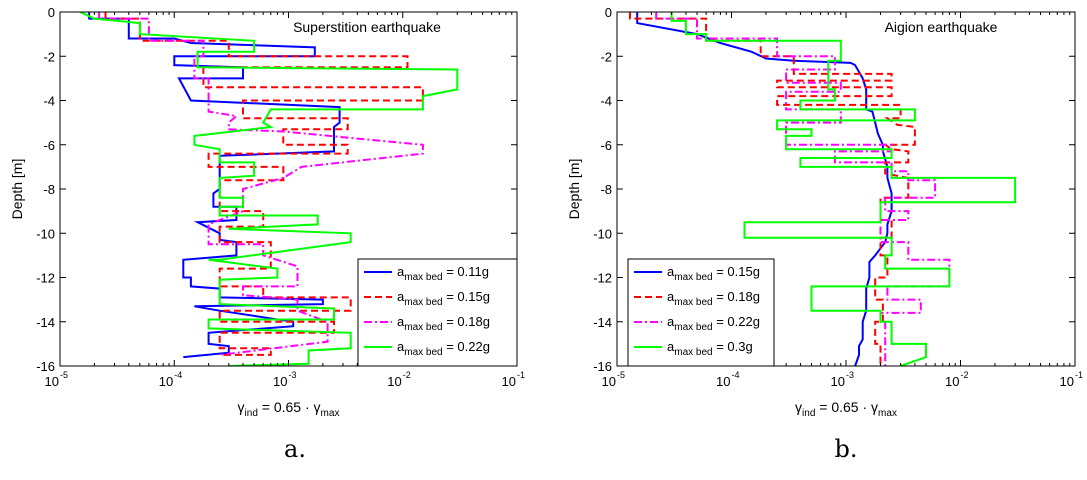  Describe the element at coordinates (45, 233) in the screenshot. I see `y-tick-label: -10` at that location.